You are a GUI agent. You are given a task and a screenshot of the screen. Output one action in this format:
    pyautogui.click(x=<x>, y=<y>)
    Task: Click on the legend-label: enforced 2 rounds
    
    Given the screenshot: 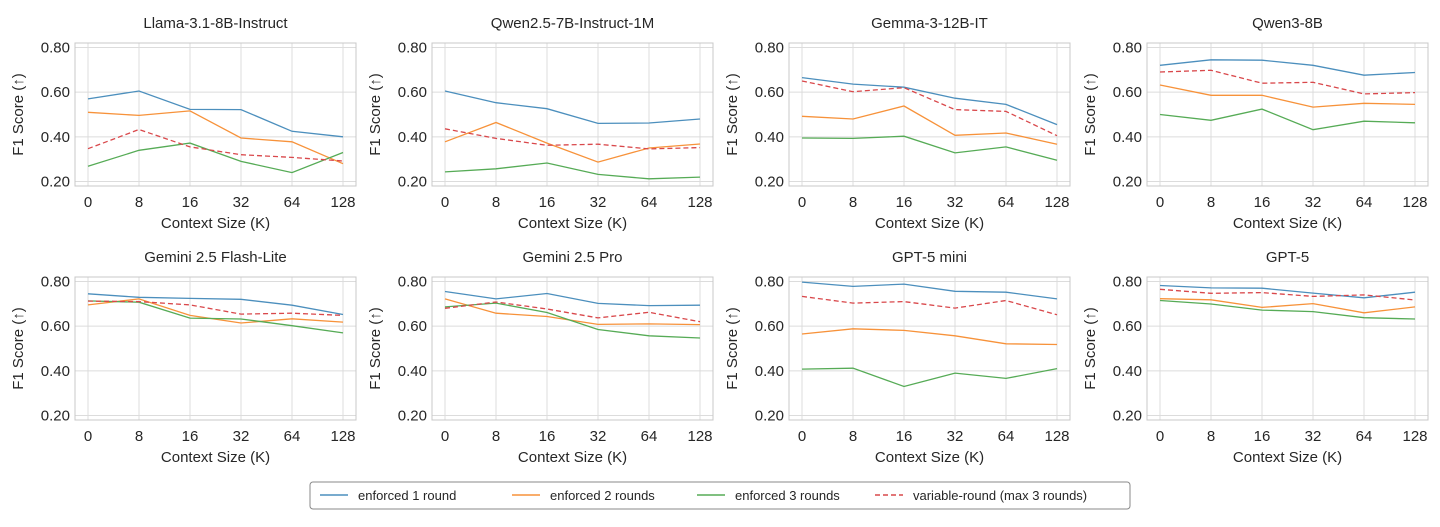 What is the action you would take?
    pyautogui.click(x=602, y=495)
    